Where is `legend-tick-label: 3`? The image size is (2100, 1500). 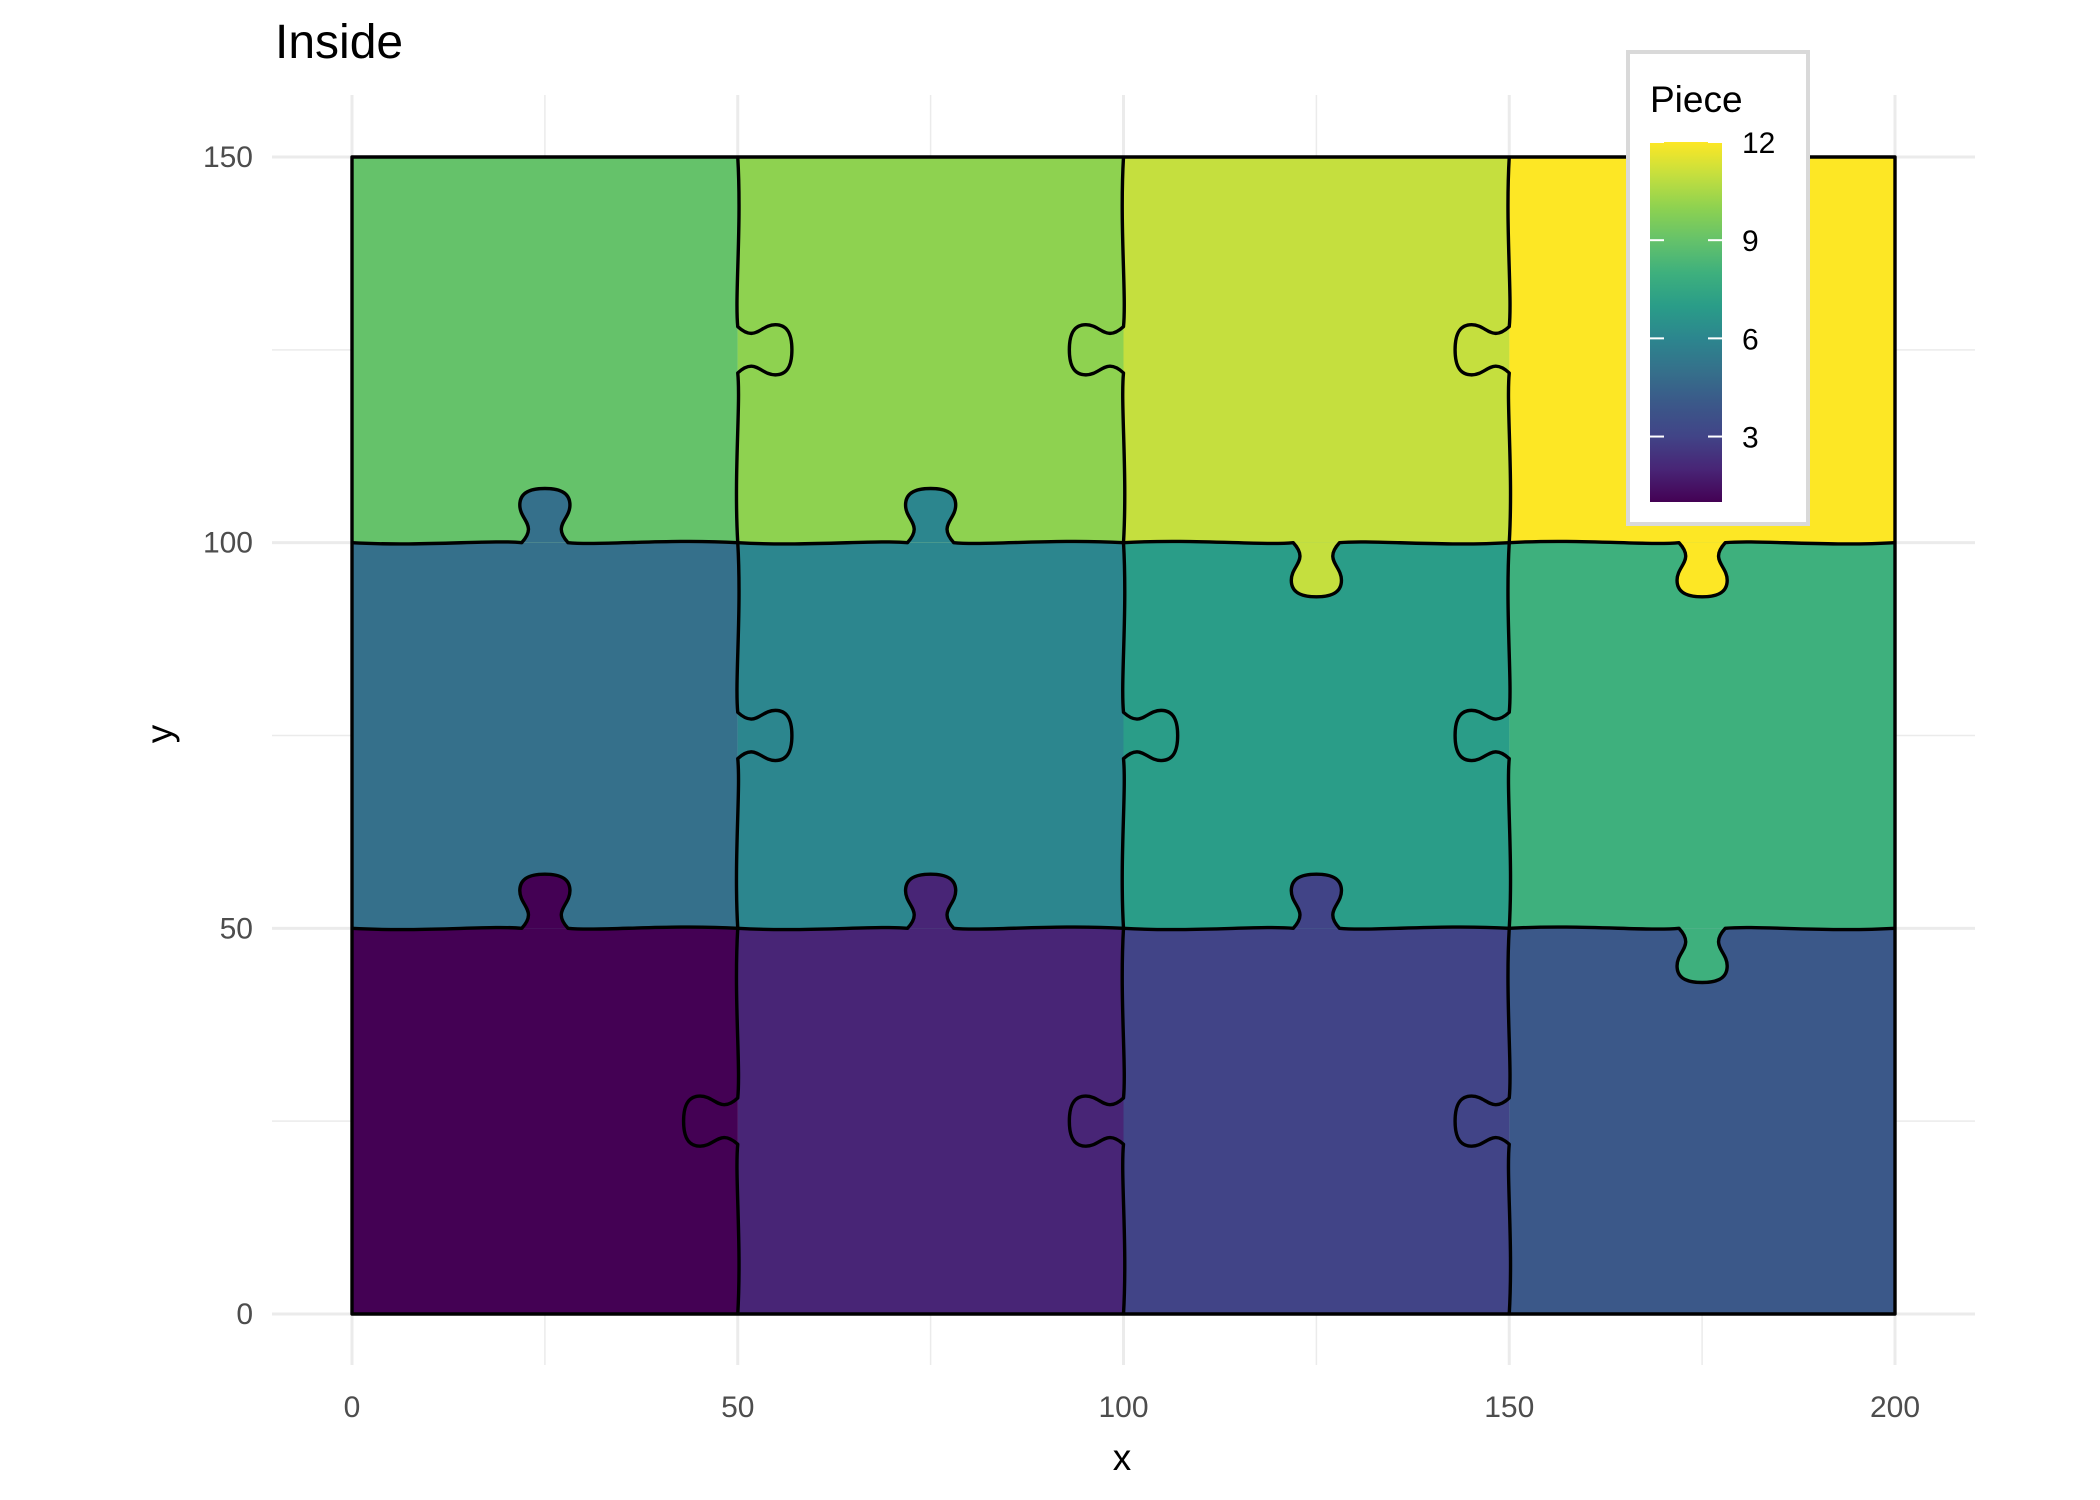 legend-tick-label: 3 is located at coordinates (1750, 438).